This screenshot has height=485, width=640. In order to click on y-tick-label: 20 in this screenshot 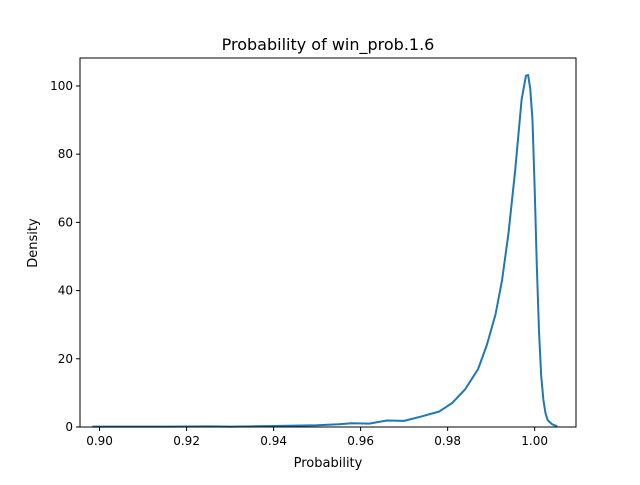, I will do `click(65, 359)`.